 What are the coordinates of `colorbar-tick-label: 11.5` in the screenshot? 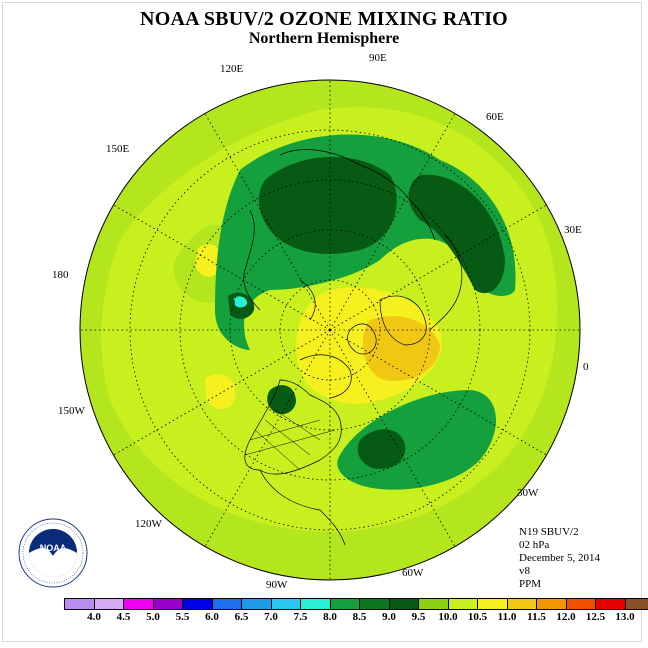 It's located at (536, 617).